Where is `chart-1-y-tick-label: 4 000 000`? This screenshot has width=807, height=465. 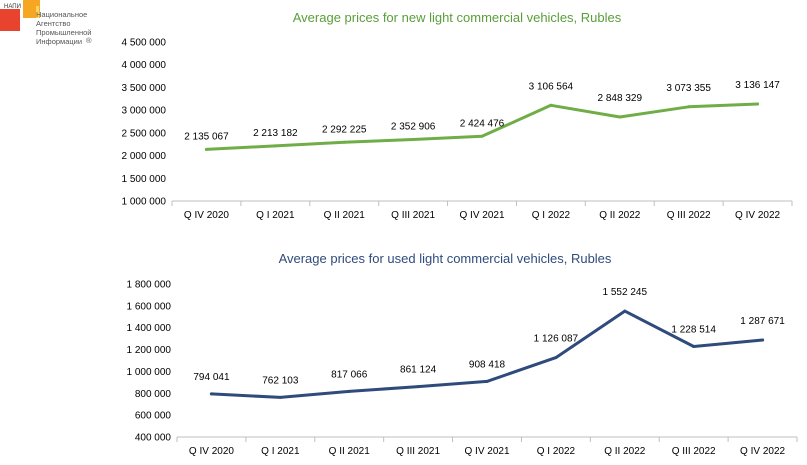
chart-1-y-tick-label: 4 000 000 is located at coordinates (144, 65).